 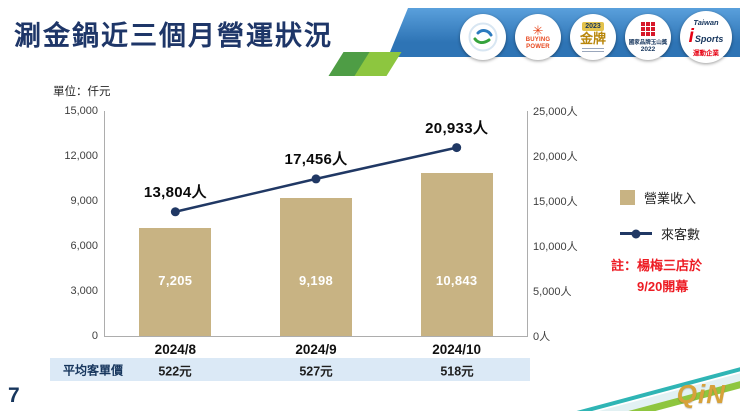 I want to click on legend-revenue-label: 營業收入, so click(x=670, y=198).